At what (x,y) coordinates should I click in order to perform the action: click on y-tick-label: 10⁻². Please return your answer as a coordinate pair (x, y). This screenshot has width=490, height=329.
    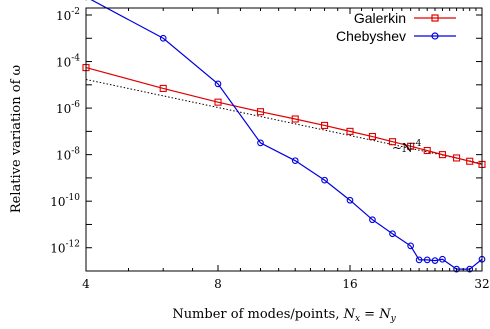
    Looking at the image, I should click on (68, 15).